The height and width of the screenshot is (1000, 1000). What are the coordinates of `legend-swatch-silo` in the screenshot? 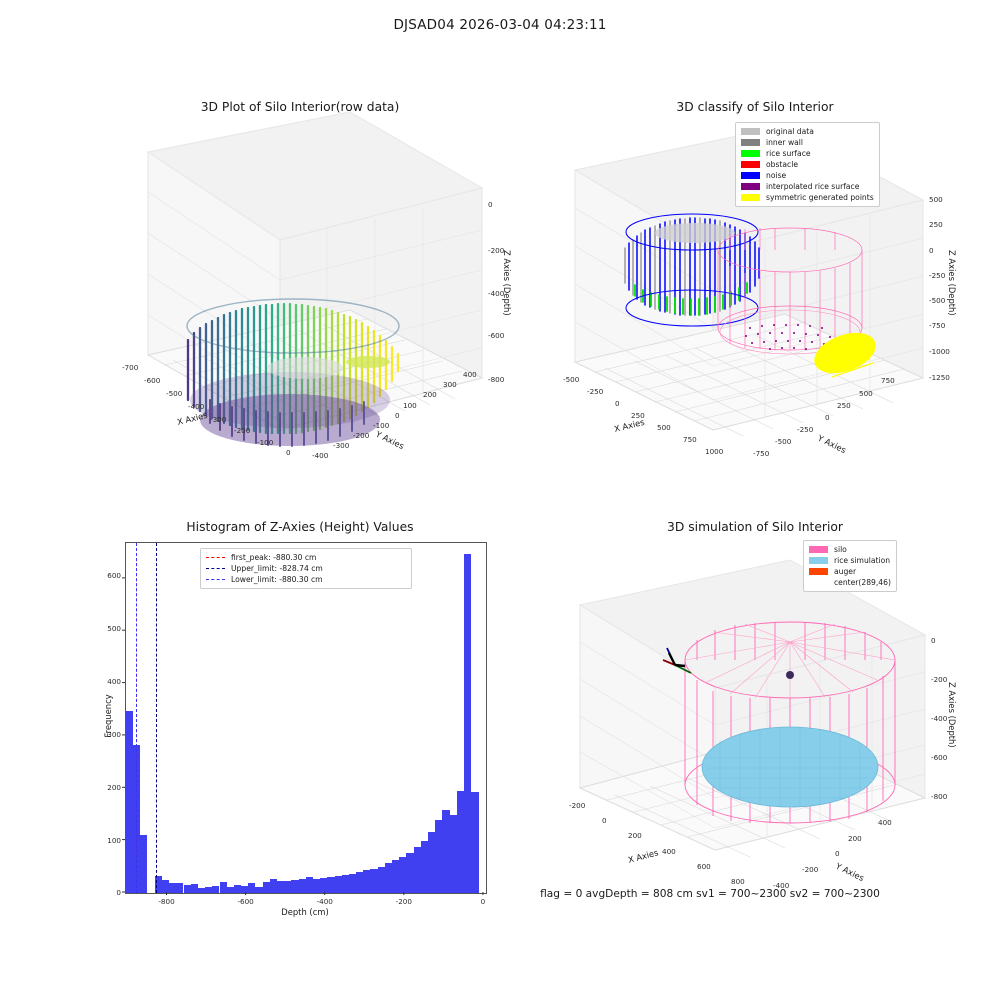 It's located at (818, 549).